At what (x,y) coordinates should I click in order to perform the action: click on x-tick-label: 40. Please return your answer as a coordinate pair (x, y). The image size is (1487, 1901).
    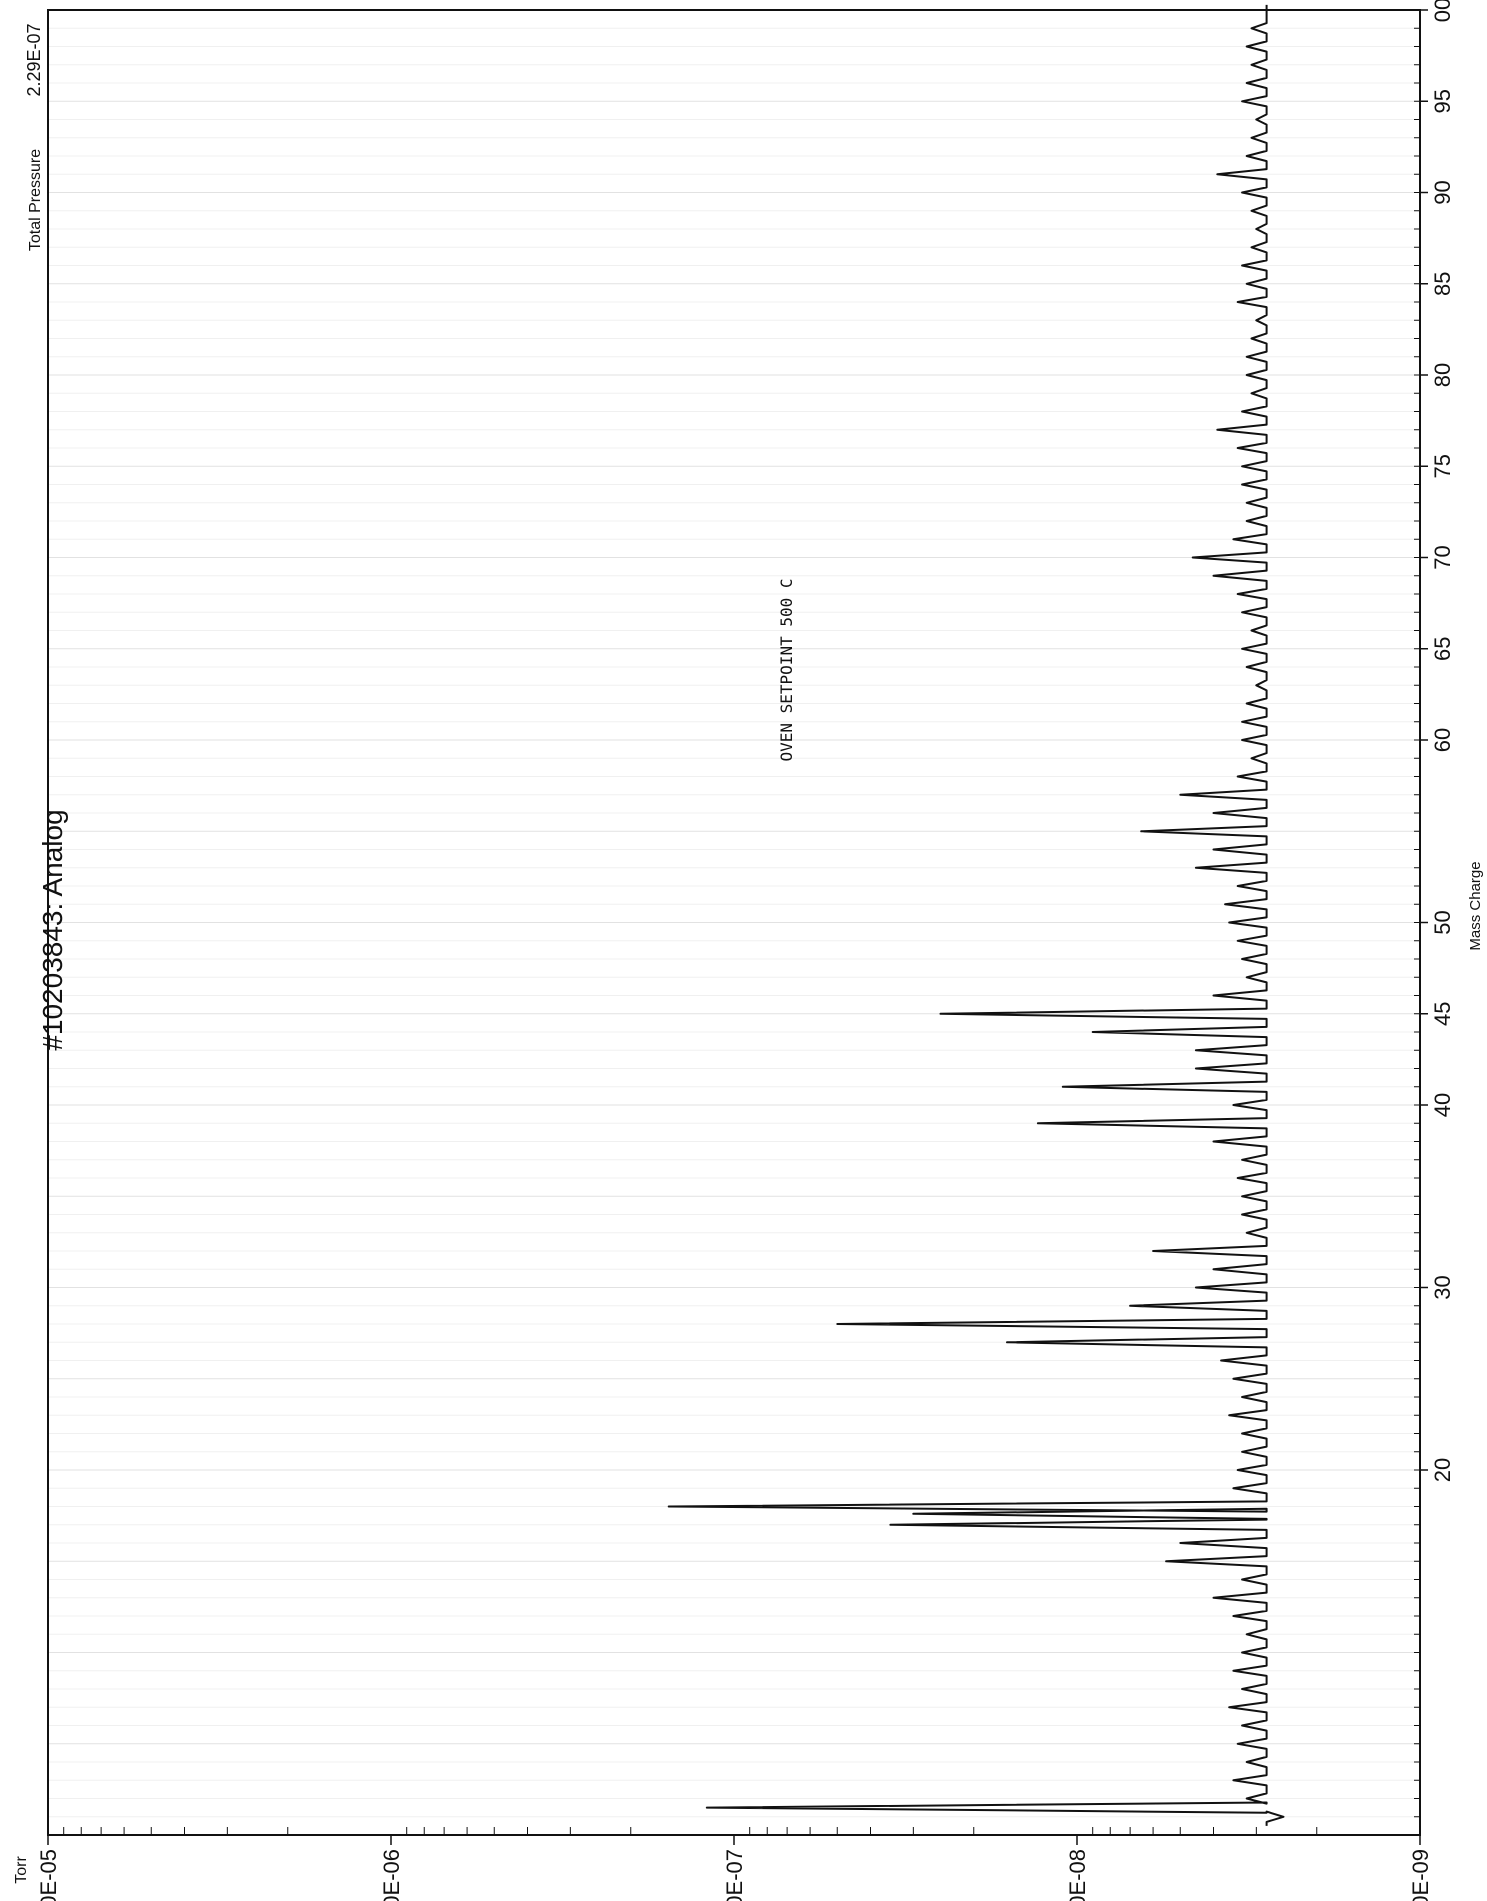
    Looking at the image, I should click on (1442, 1105).